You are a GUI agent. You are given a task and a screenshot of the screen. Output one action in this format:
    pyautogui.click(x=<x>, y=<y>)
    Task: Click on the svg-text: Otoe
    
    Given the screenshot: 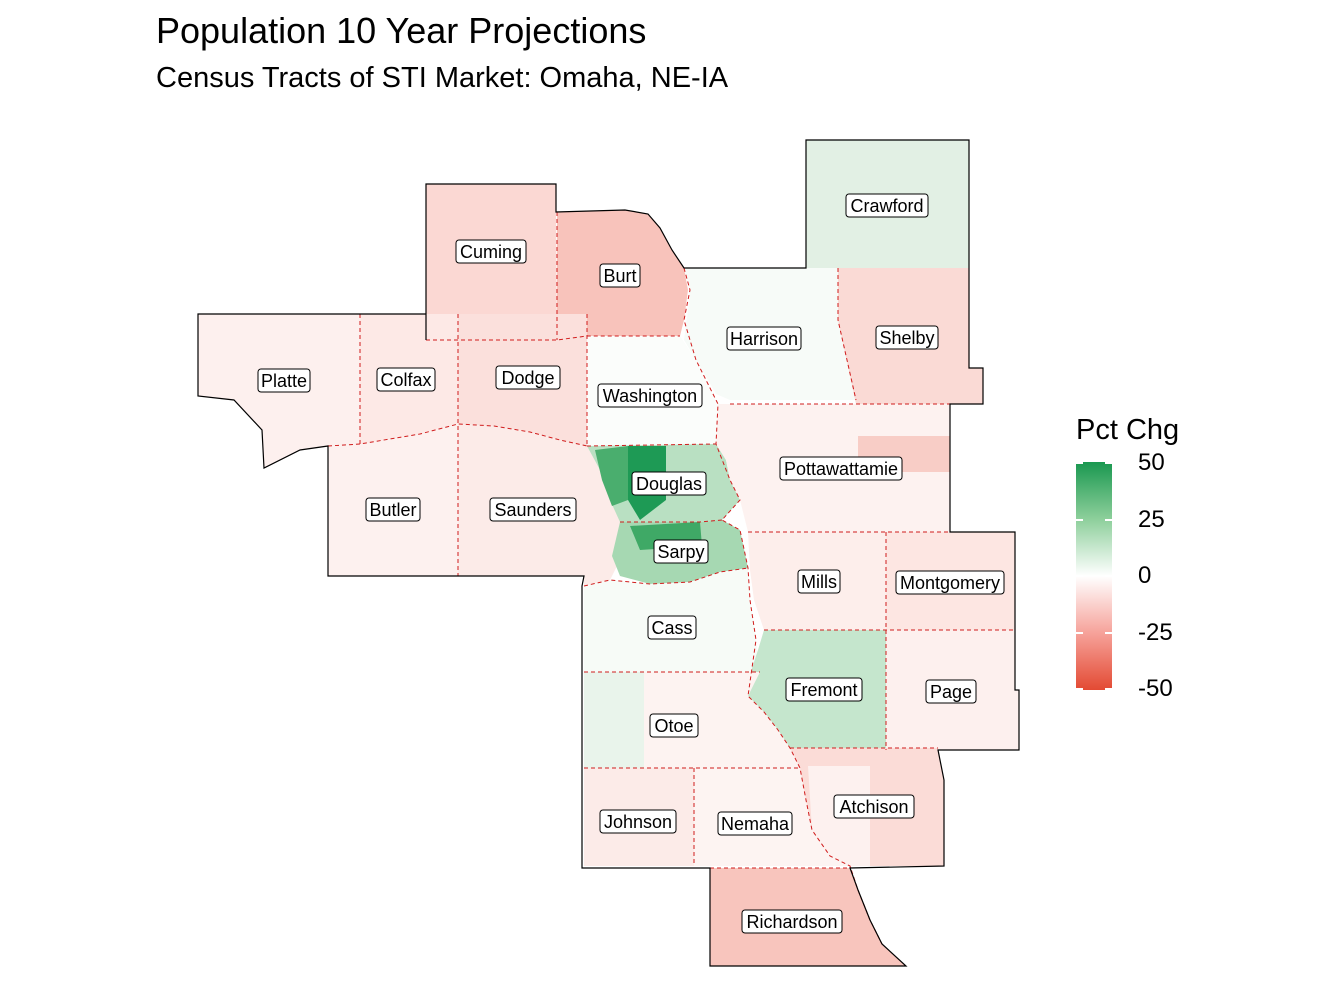 What is the action you would take?
    pyautogui.click(x=673, y=726)
    